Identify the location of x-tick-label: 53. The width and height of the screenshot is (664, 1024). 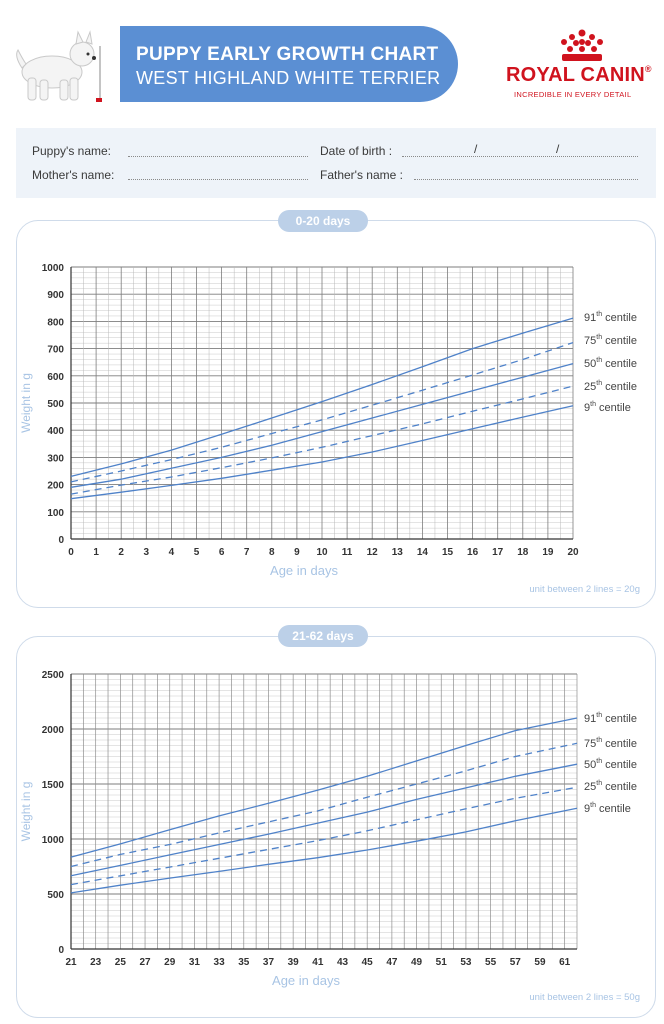
(466, 962).